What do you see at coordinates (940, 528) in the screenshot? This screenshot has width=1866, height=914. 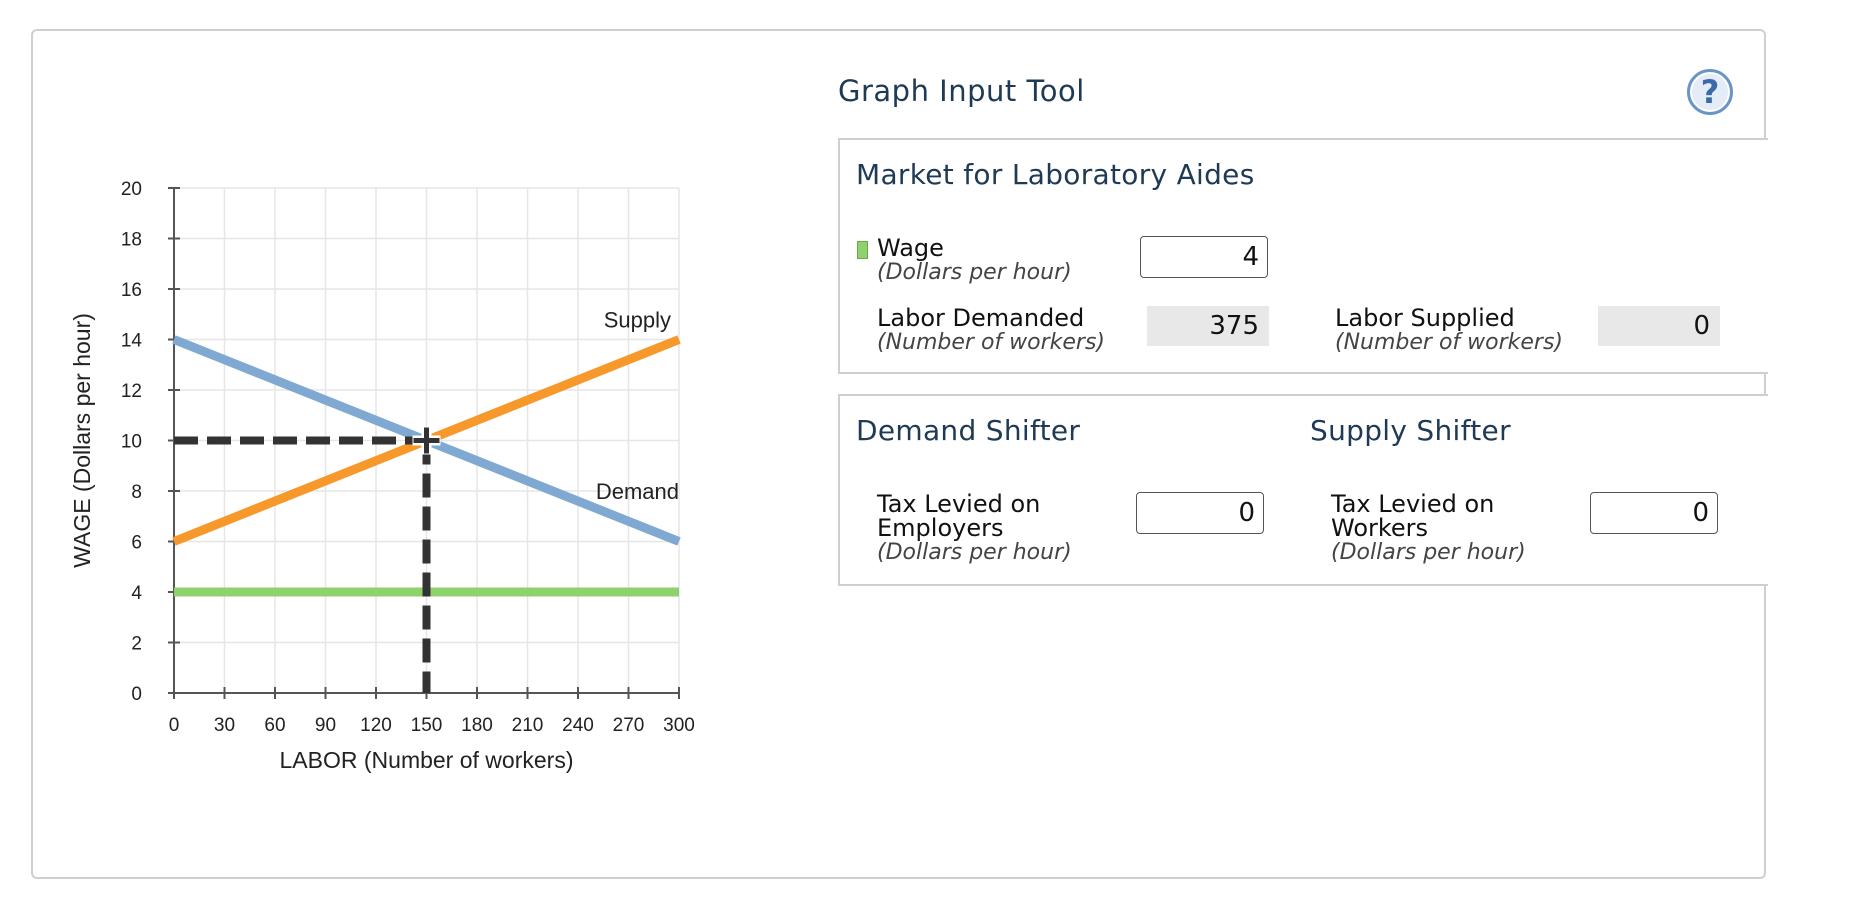 I see `employer-tax-label-line2: Employers` at bounding box center [940, 528].